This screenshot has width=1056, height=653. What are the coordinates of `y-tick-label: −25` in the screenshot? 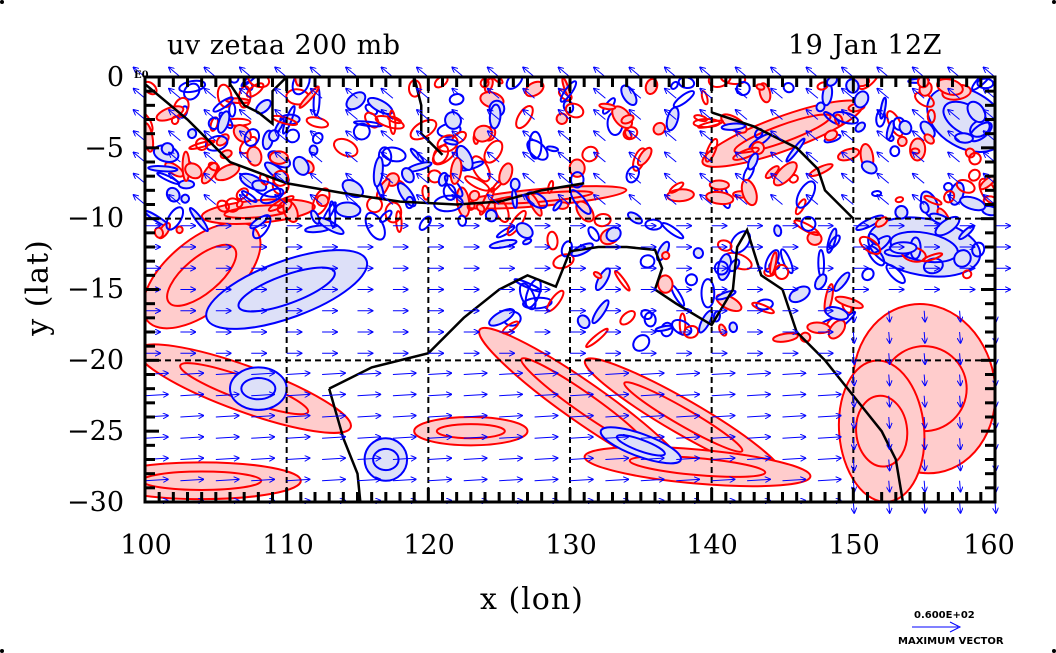 It's located at (95, 431).